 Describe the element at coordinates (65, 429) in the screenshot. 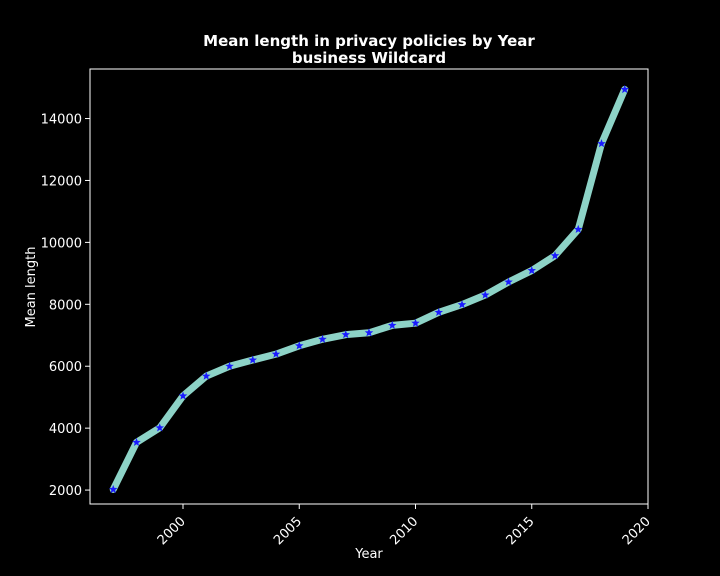

I see `y-tick-label: 4000` at that location.